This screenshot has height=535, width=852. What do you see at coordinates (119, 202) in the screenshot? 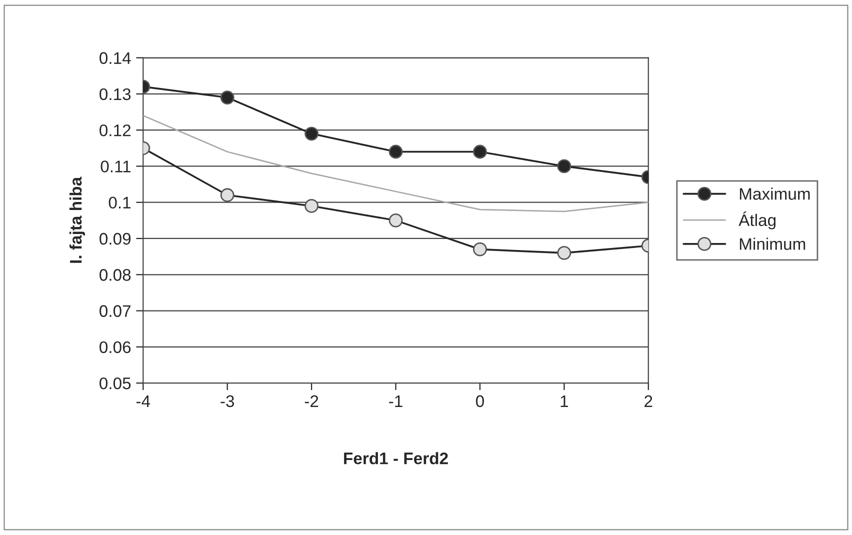
I see `y-tick-label: 0.1` at bounding box center [119, 202].